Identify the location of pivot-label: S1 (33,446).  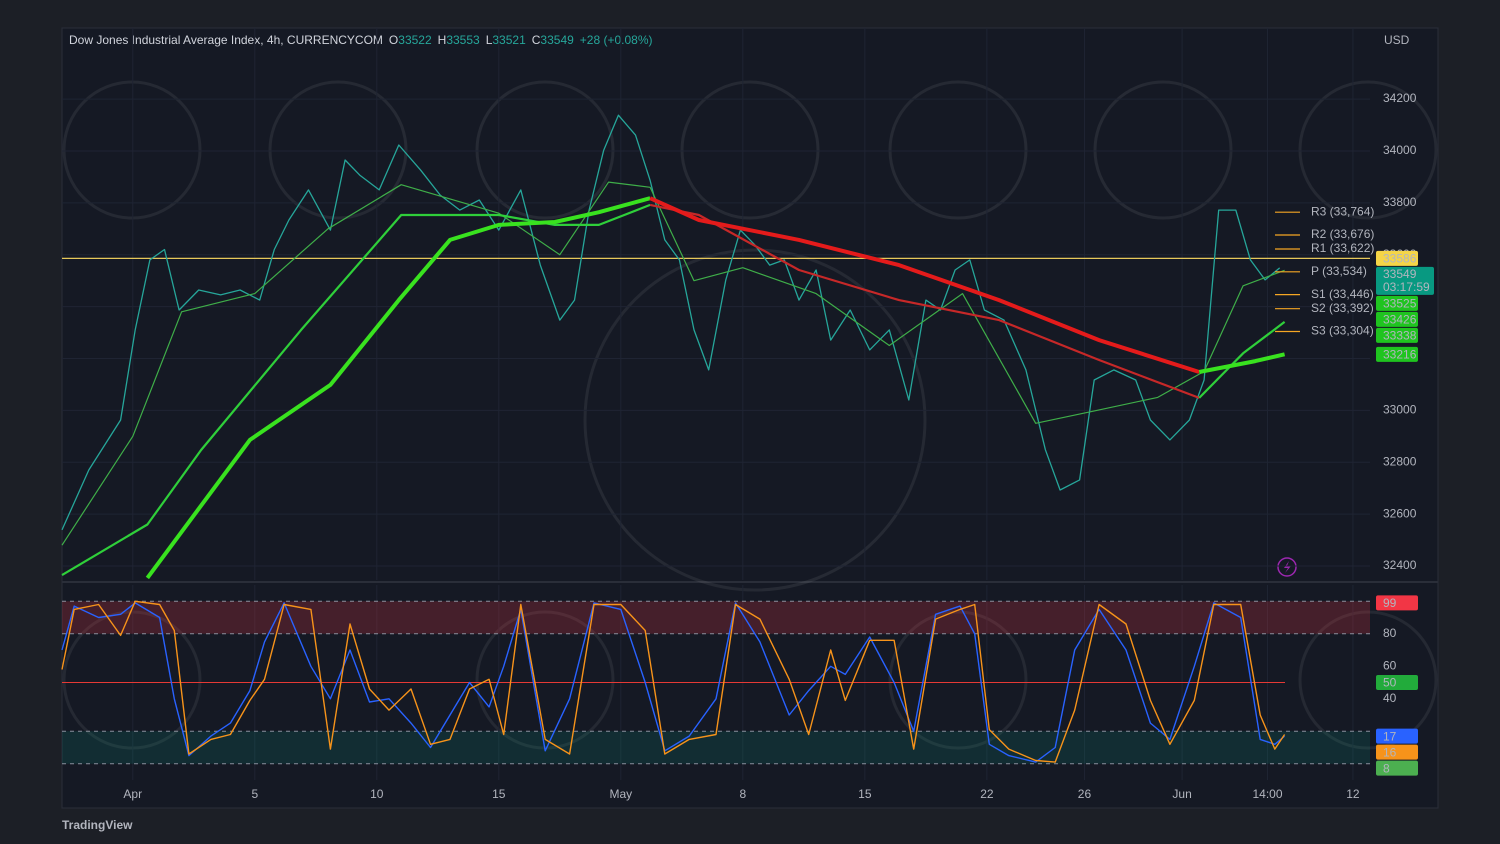
(1342, 294).